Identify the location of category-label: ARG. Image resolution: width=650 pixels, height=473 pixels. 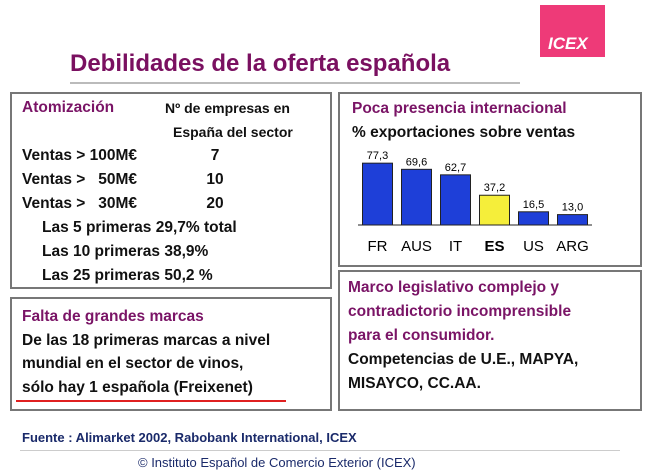
(572, 246).